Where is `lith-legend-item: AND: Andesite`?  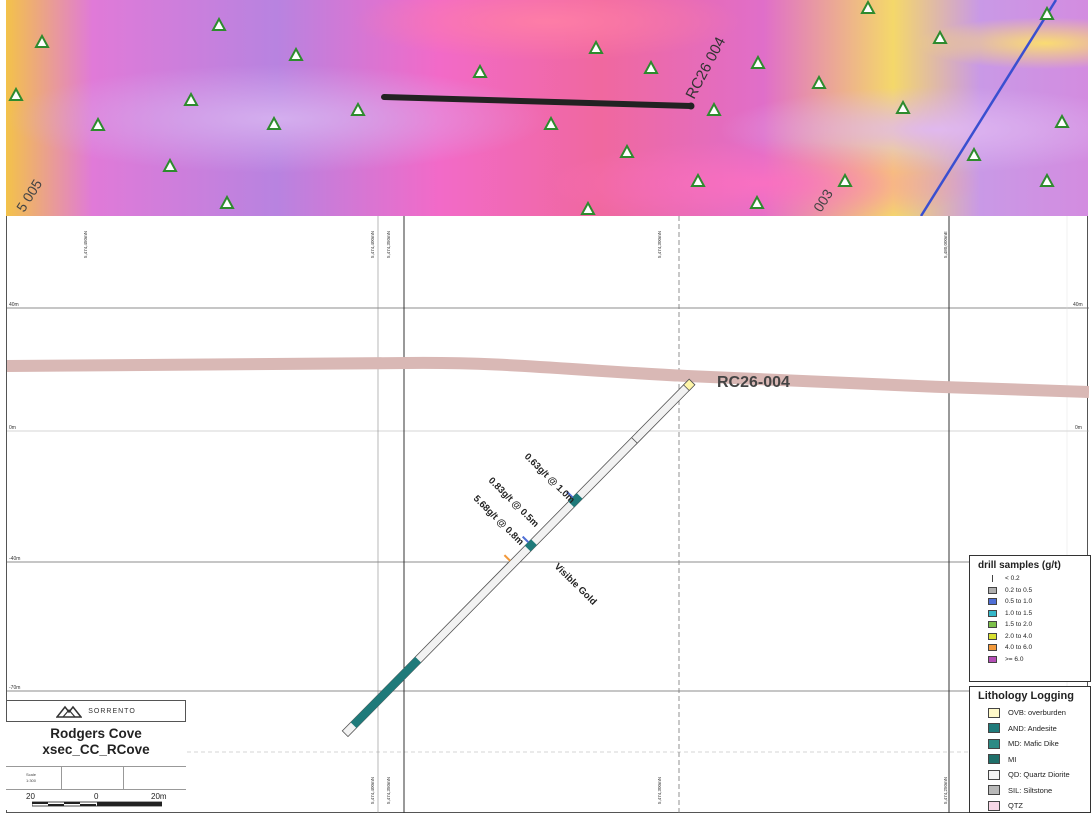 lith-legend-item: AND: Andesite is located at coordinates (1030, 729).